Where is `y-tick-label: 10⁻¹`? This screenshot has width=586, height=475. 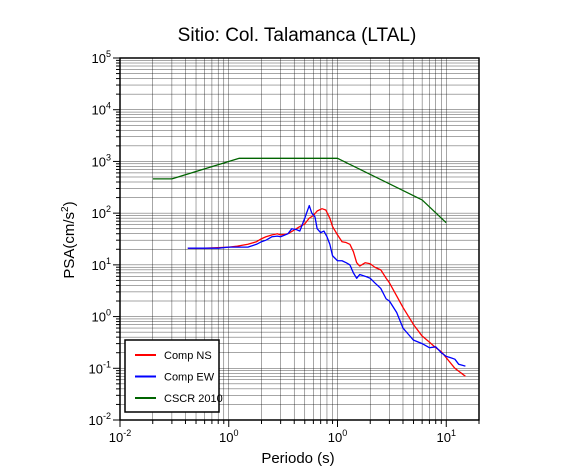 y-tick-label: 10⁻¹ is located at coordinates (100, 367).